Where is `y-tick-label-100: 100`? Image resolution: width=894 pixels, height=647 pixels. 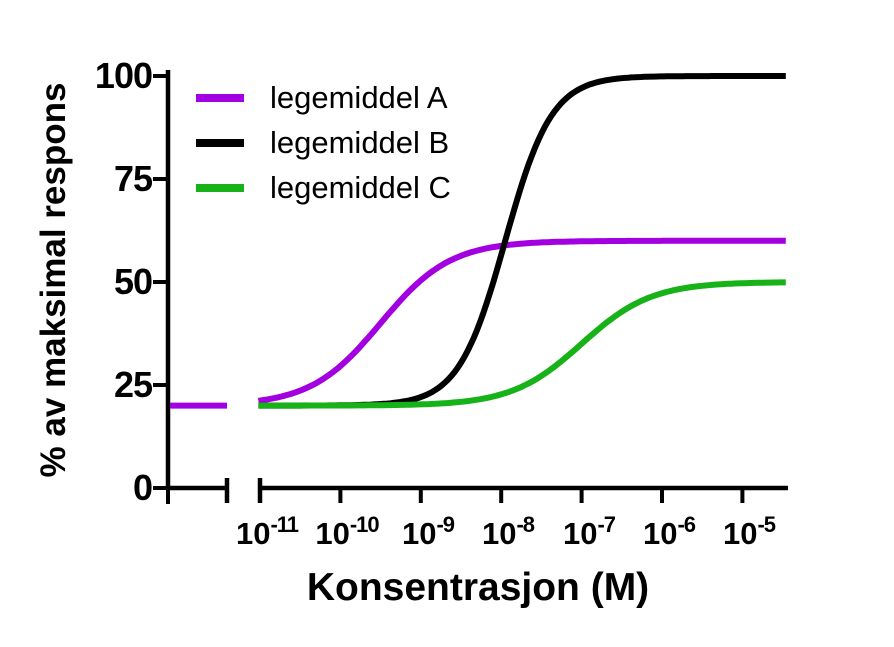 y-tick-label-100: 100 is located at coordinates (123, 75).